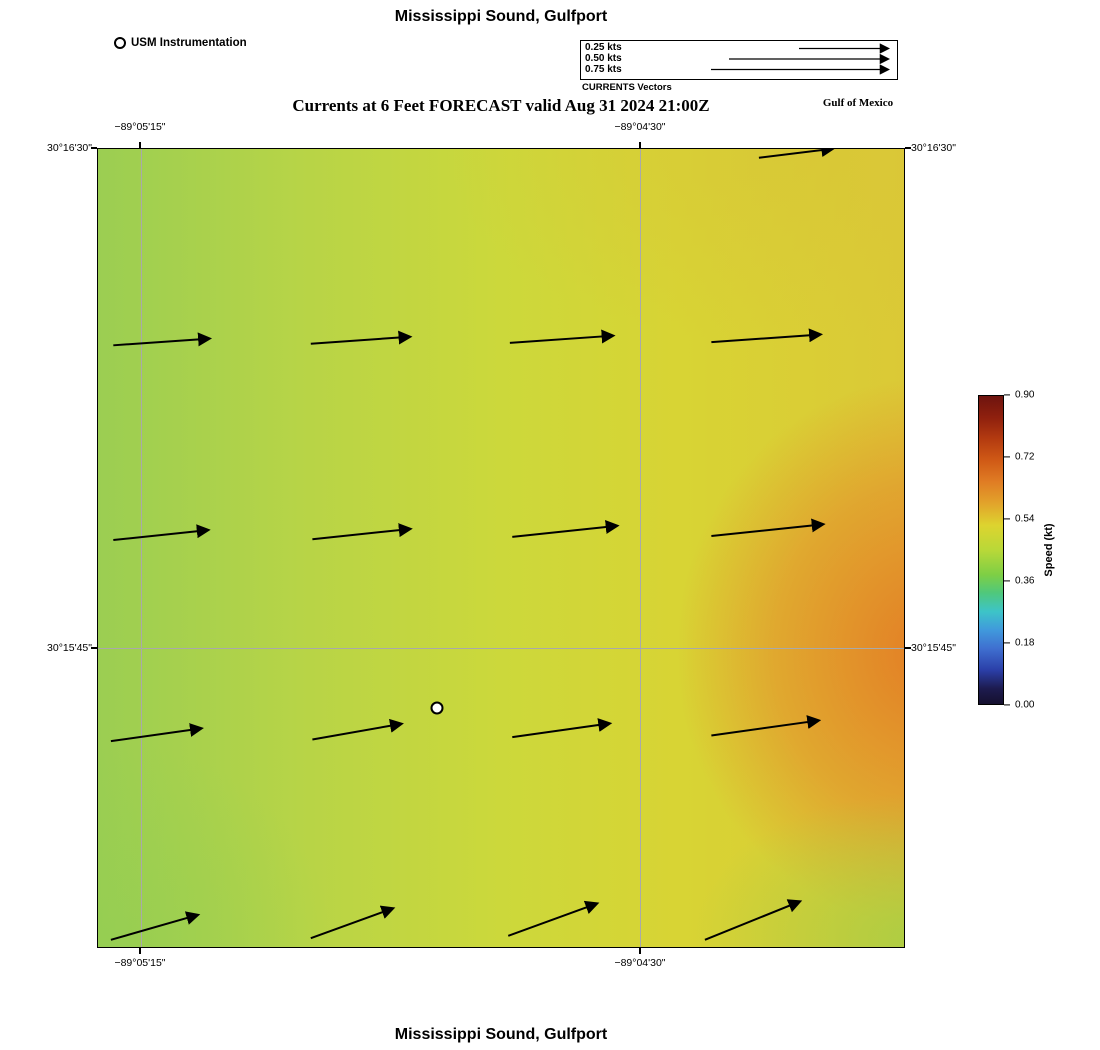  What do you see at coordinates (69, 148) in the screenshot?
I see `lat-label-left-north: 30°16'30"` at bounding box center [69, 148].